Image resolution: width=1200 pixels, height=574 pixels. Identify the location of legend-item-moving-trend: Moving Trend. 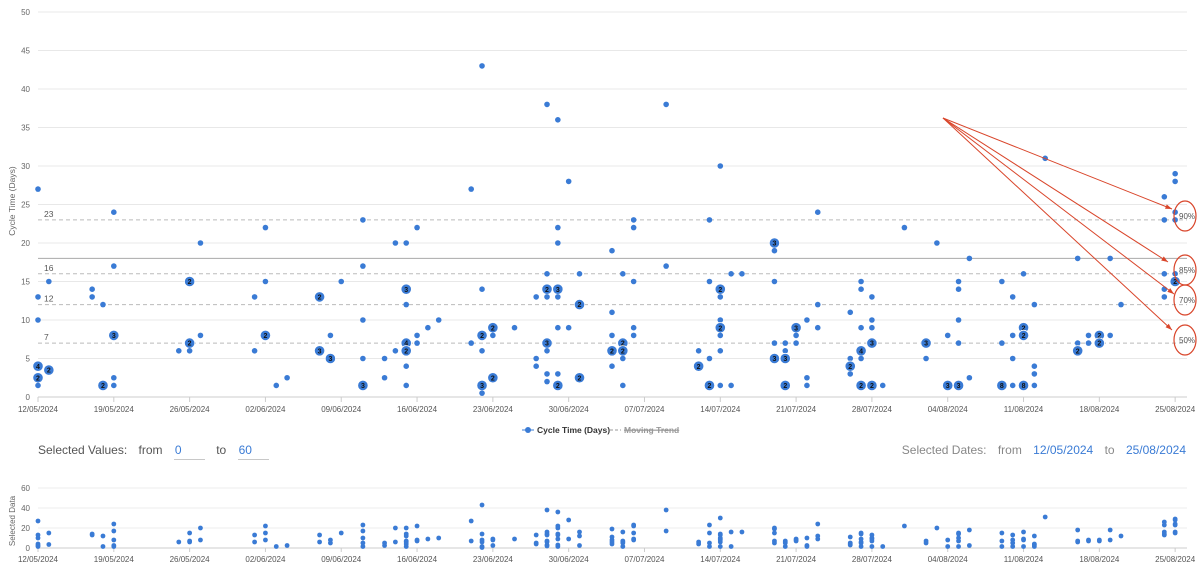
(644, 430).